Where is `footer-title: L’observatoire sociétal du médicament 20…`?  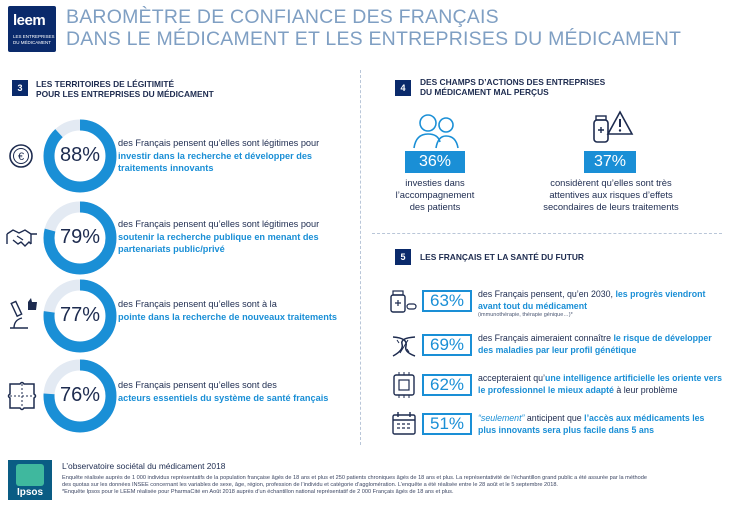 footer-title: L’observatoire sociétal du médicament 20… is located at coordinates (144, 466).